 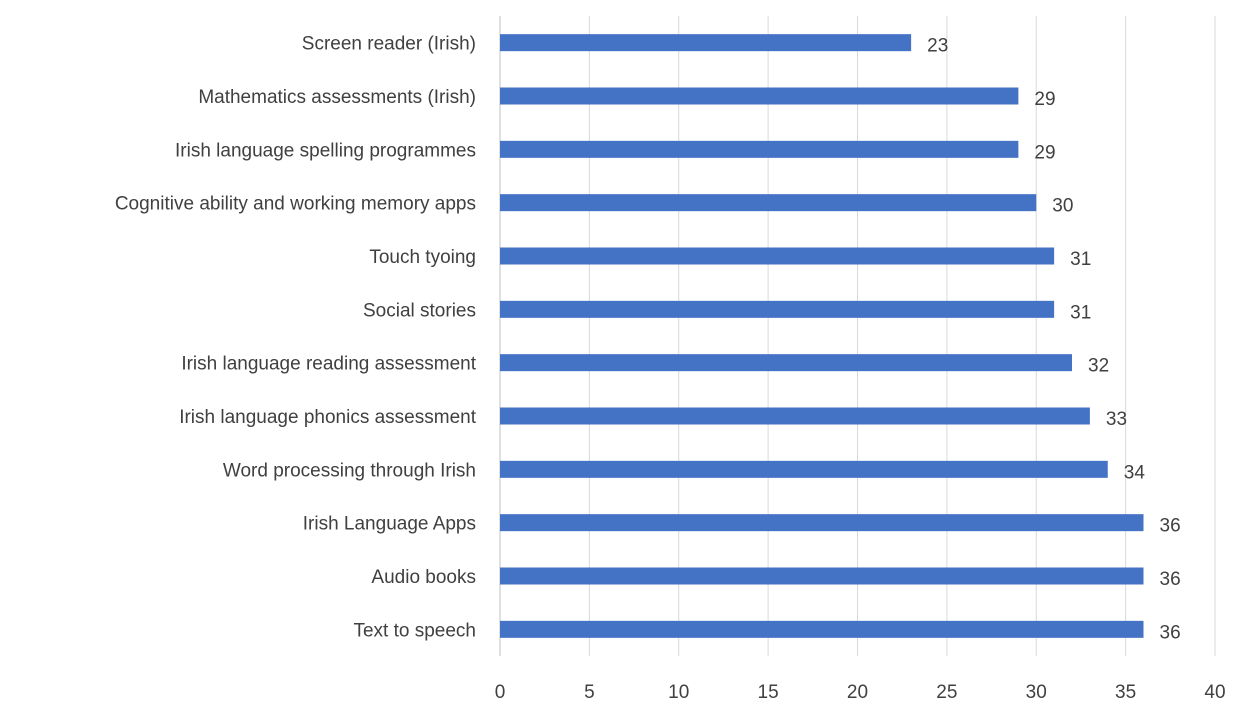 What do you see at coordinates (337, 97) in the screenshot?
I see `category-label: Mathematics assessments (Irish)` at bounding box center [337, 97].